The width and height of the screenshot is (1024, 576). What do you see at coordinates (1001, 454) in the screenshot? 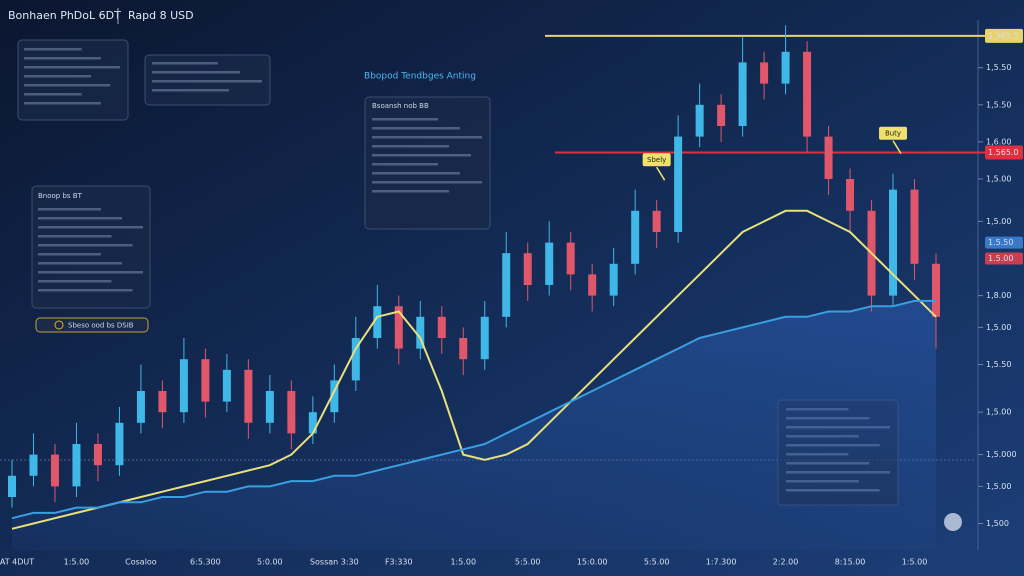
I see `y-tick-label: 1,5.000` at bounding box center [1001, 454].